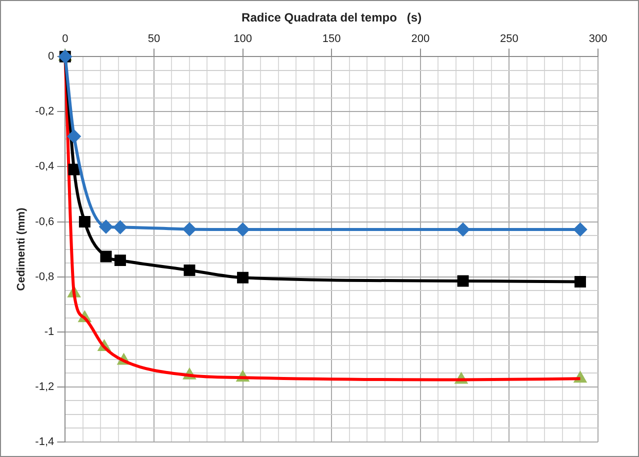  What do you see at coordinates (331, 39) in the screenshot?
I see `x-tick-label: 150` at bounding box center [331, 39].